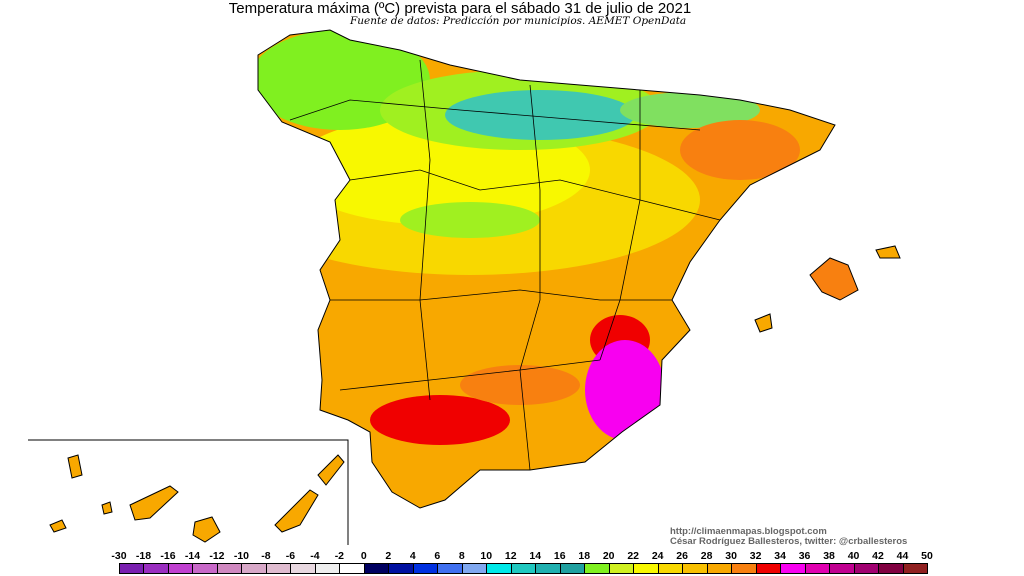  What do you see at coordinates (633, 556) in the screenshot?
I see `legend-label: 22` at bounding box center [633, 556].